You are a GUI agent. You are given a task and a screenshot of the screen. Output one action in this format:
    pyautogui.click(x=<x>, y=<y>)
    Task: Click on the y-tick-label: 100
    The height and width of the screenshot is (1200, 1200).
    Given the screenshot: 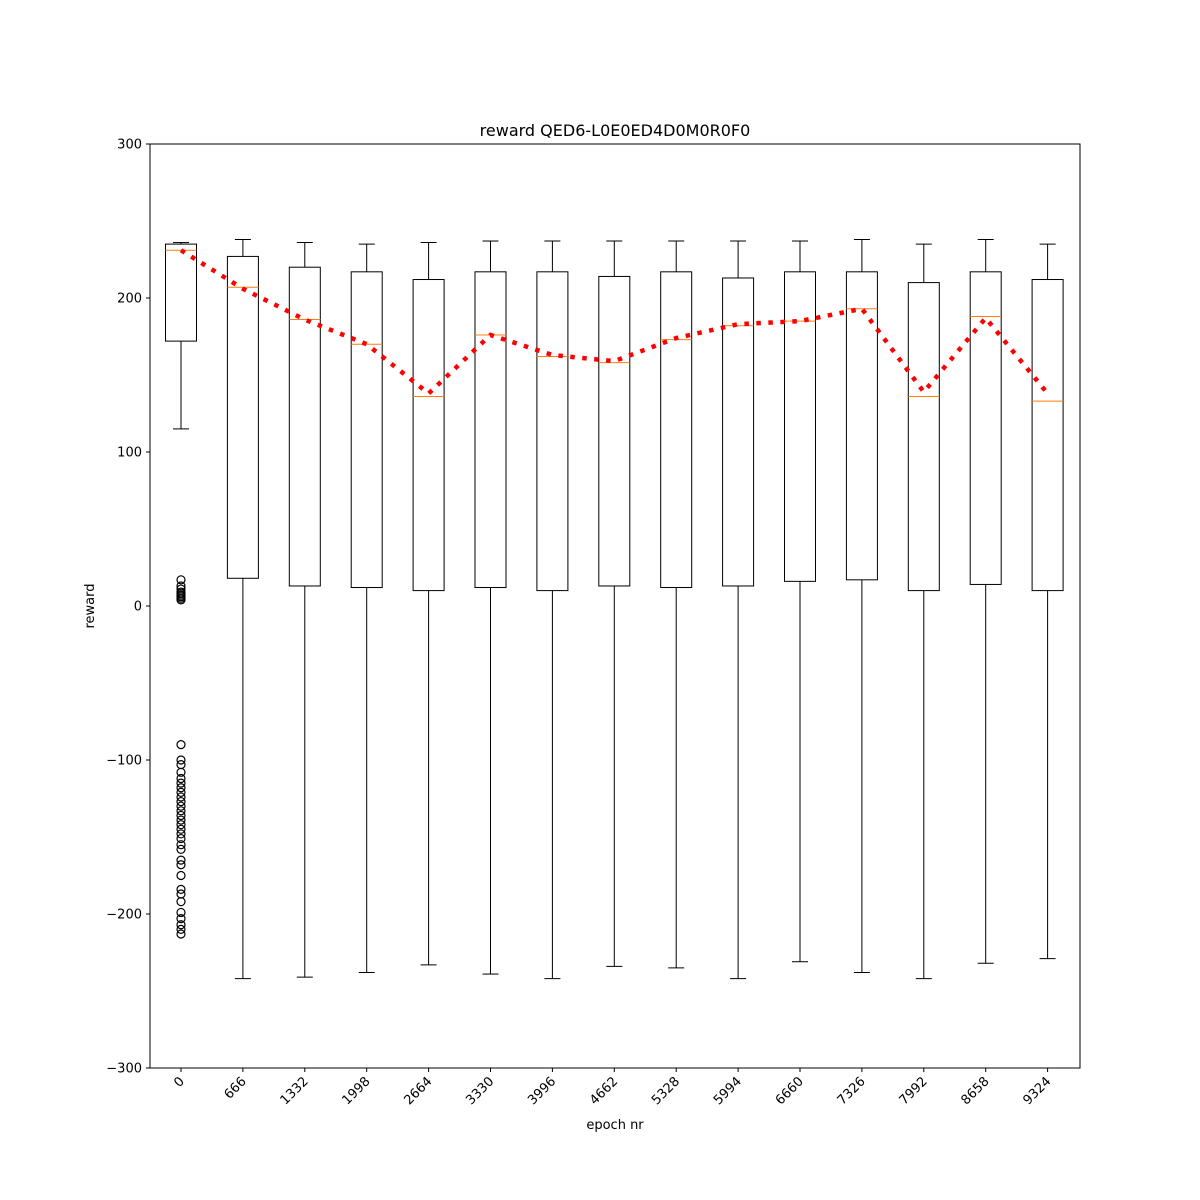 What is the action you would take?
    pyautogui.click(x=129, y=453)
    